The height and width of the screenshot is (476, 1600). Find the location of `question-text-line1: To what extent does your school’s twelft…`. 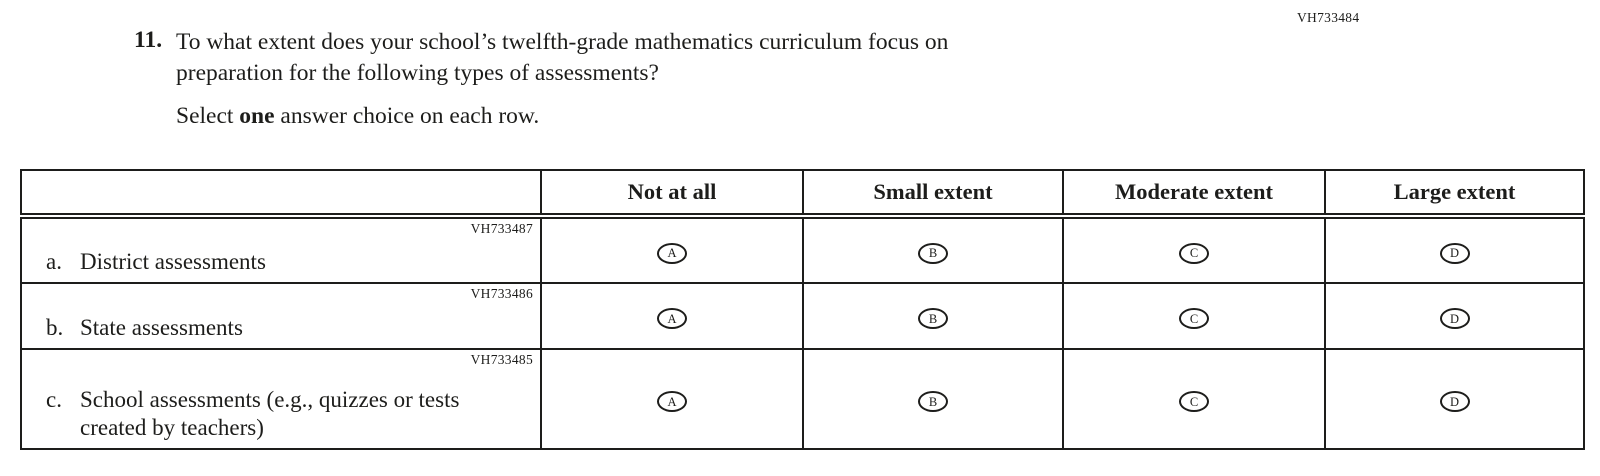

question-text-line1: To what extent does your school’s twelft… is located at coordinates (562, 42).